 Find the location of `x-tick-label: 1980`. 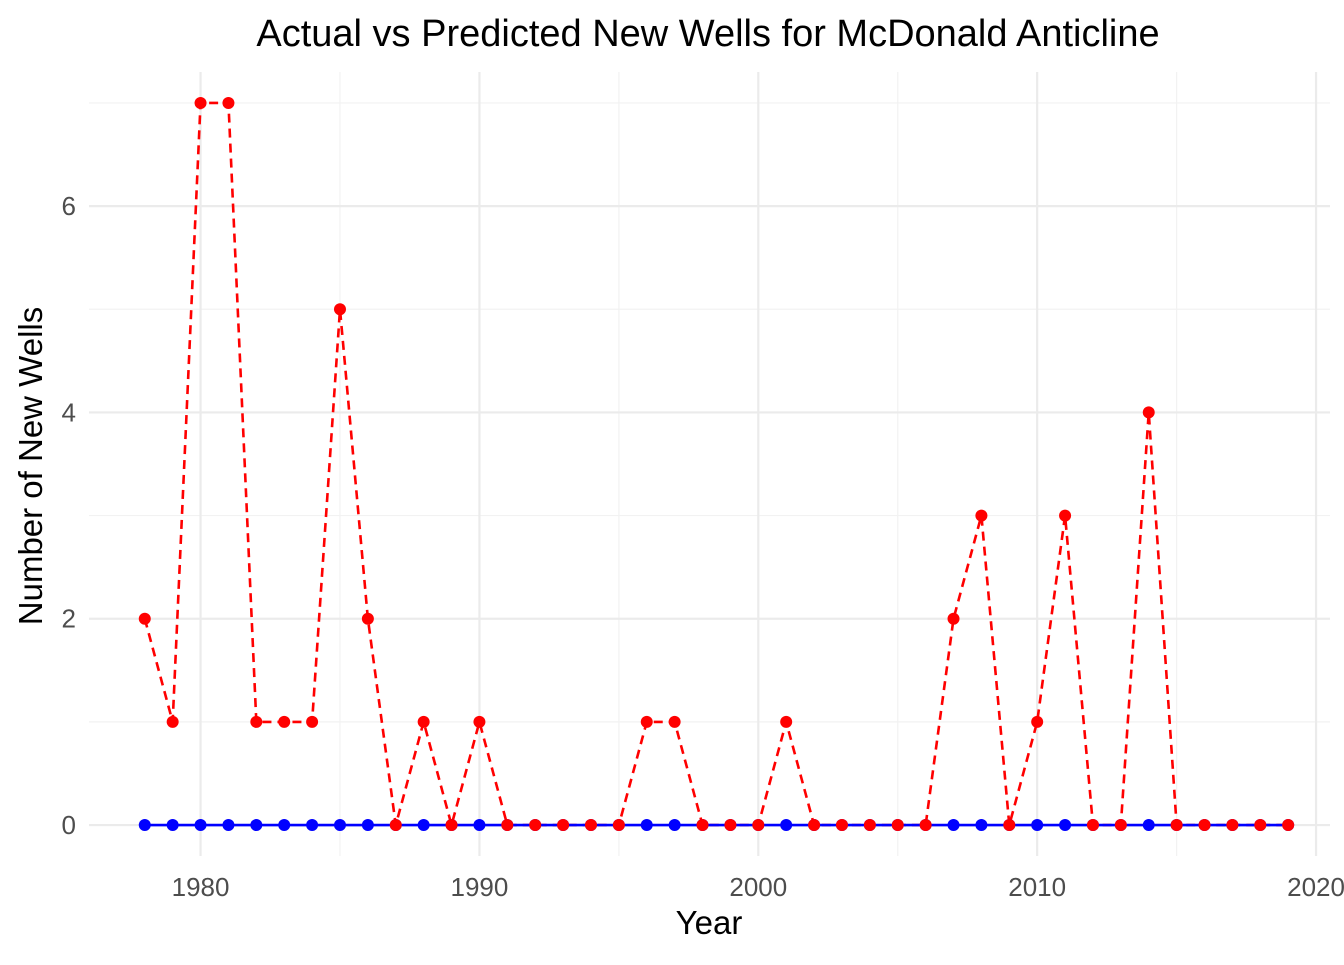

x-tick-label: 1980 is located at coordinates (201, 887).